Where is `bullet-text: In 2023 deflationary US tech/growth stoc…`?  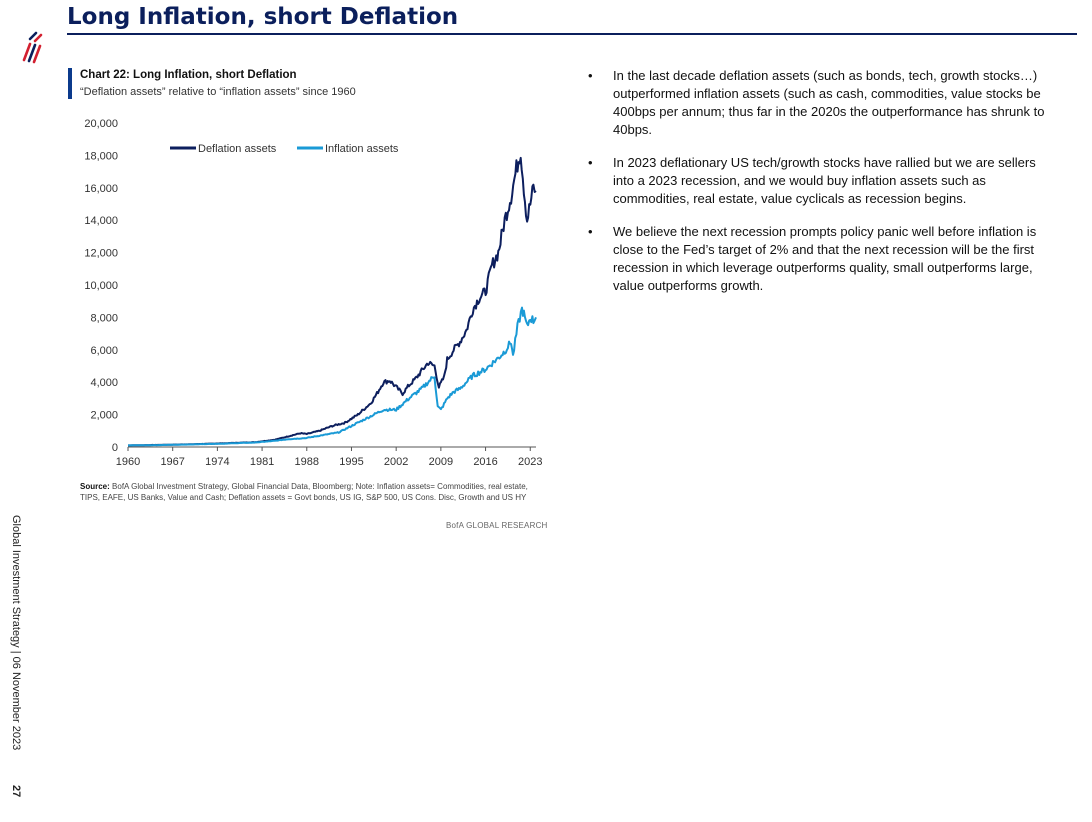 bullet-text: In 2023 deflationary US tech/growth stoc… is located at coordinates (824, 180).